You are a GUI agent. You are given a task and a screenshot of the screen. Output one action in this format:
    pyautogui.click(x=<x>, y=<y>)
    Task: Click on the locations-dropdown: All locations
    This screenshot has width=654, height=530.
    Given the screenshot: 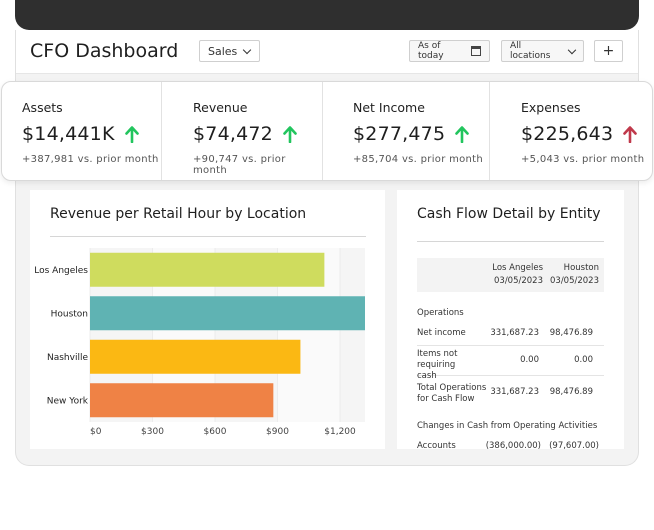 What is the action you would take?
    pyautogui.click(x=542, y=51)
    